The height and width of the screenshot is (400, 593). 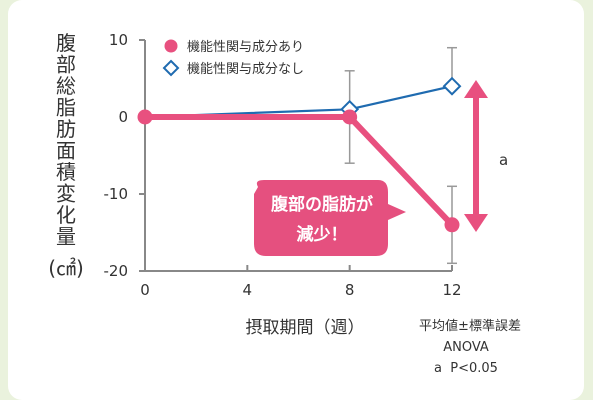 I want to click on x-tick-label: 12, so click(x=451, y=290).